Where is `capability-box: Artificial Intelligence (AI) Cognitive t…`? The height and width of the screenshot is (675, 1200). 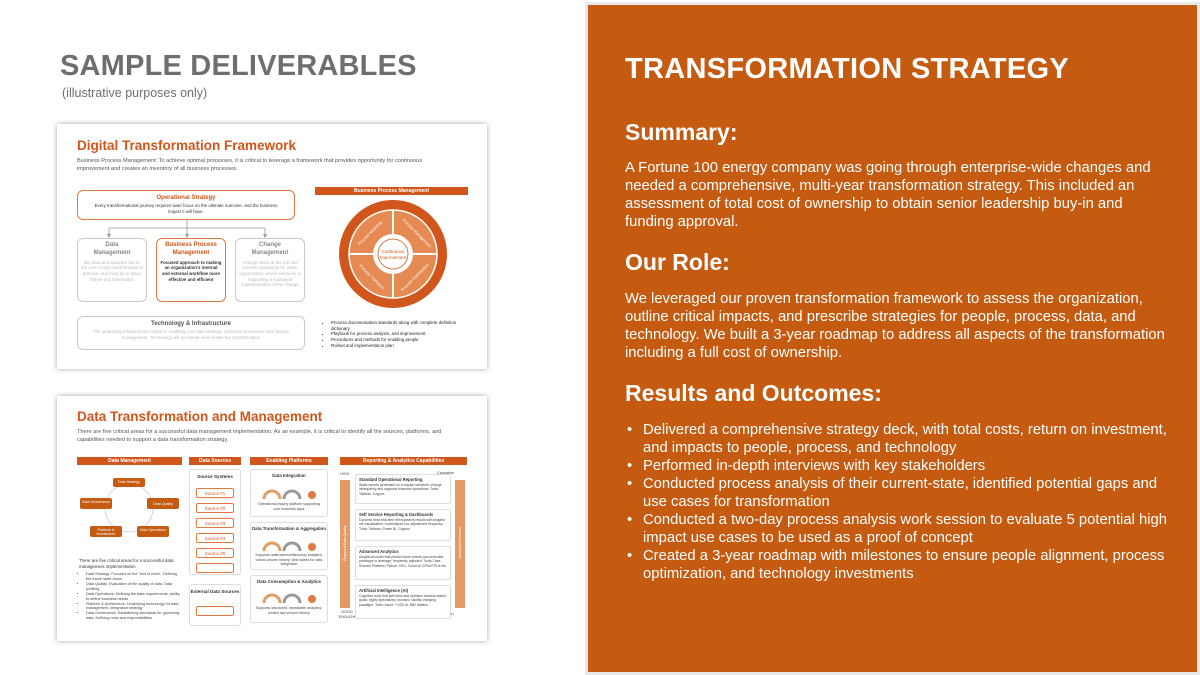
capability-box: Artificial Intelligence (AI) Cognitive t… is located at coordinates (403, 602).